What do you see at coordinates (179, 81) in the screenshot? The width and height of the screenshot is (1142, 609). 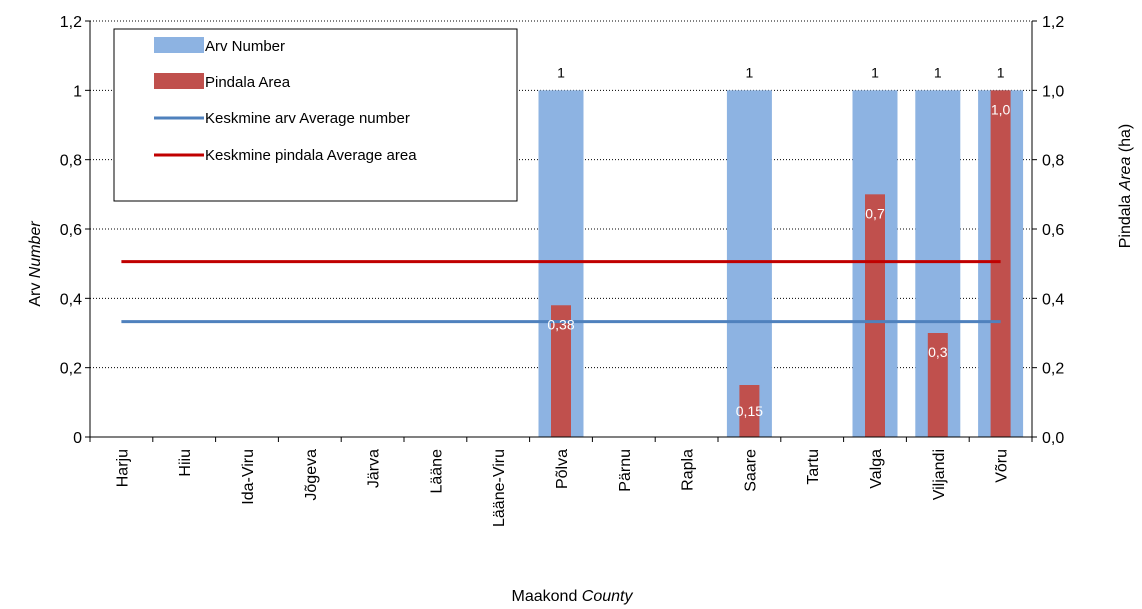 I see `legend-swatch-pindala-area` at bounding box center [179, 81].